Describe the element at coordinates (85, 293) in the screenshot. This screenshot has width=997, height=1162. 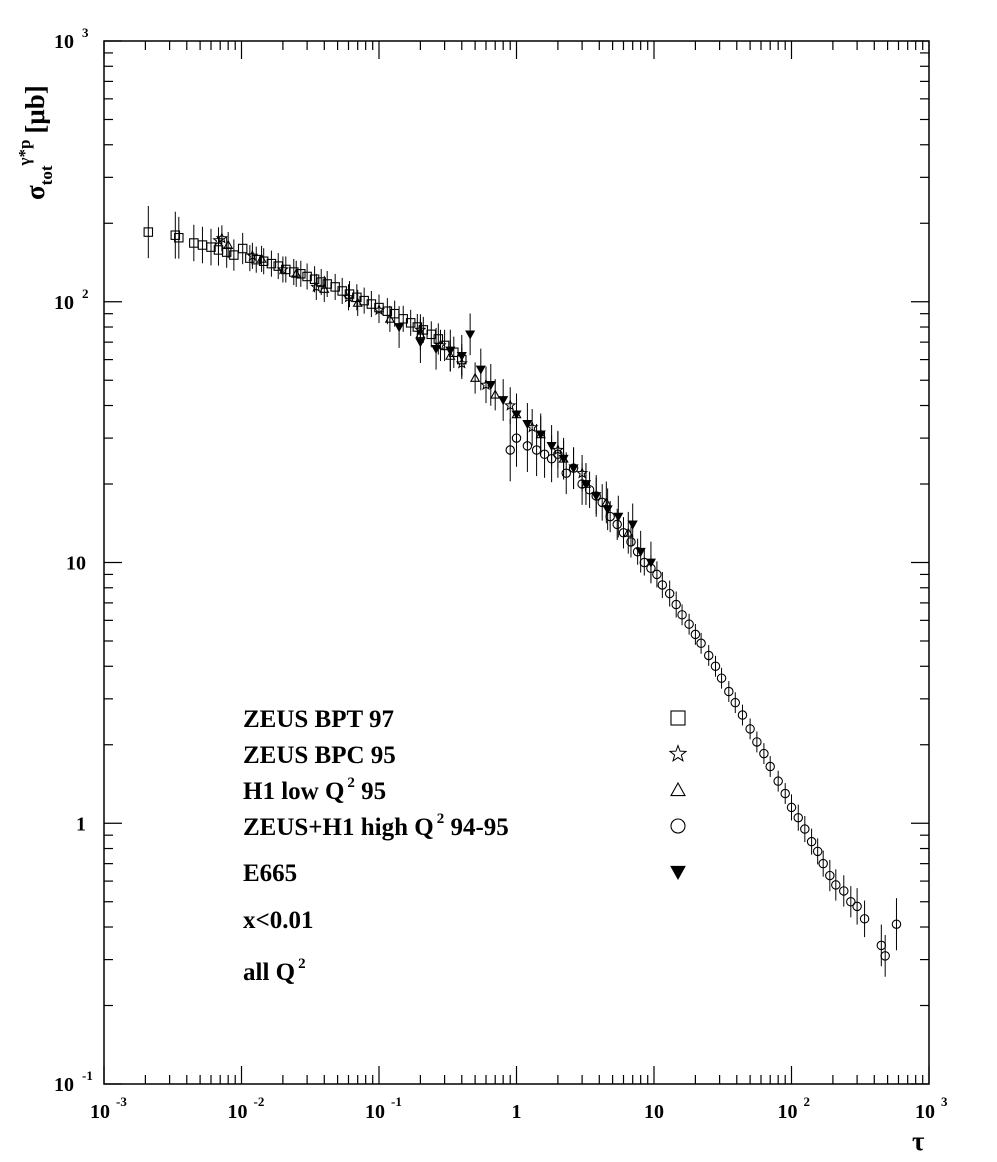
I see `y-tick-exponent: 2` at that location.